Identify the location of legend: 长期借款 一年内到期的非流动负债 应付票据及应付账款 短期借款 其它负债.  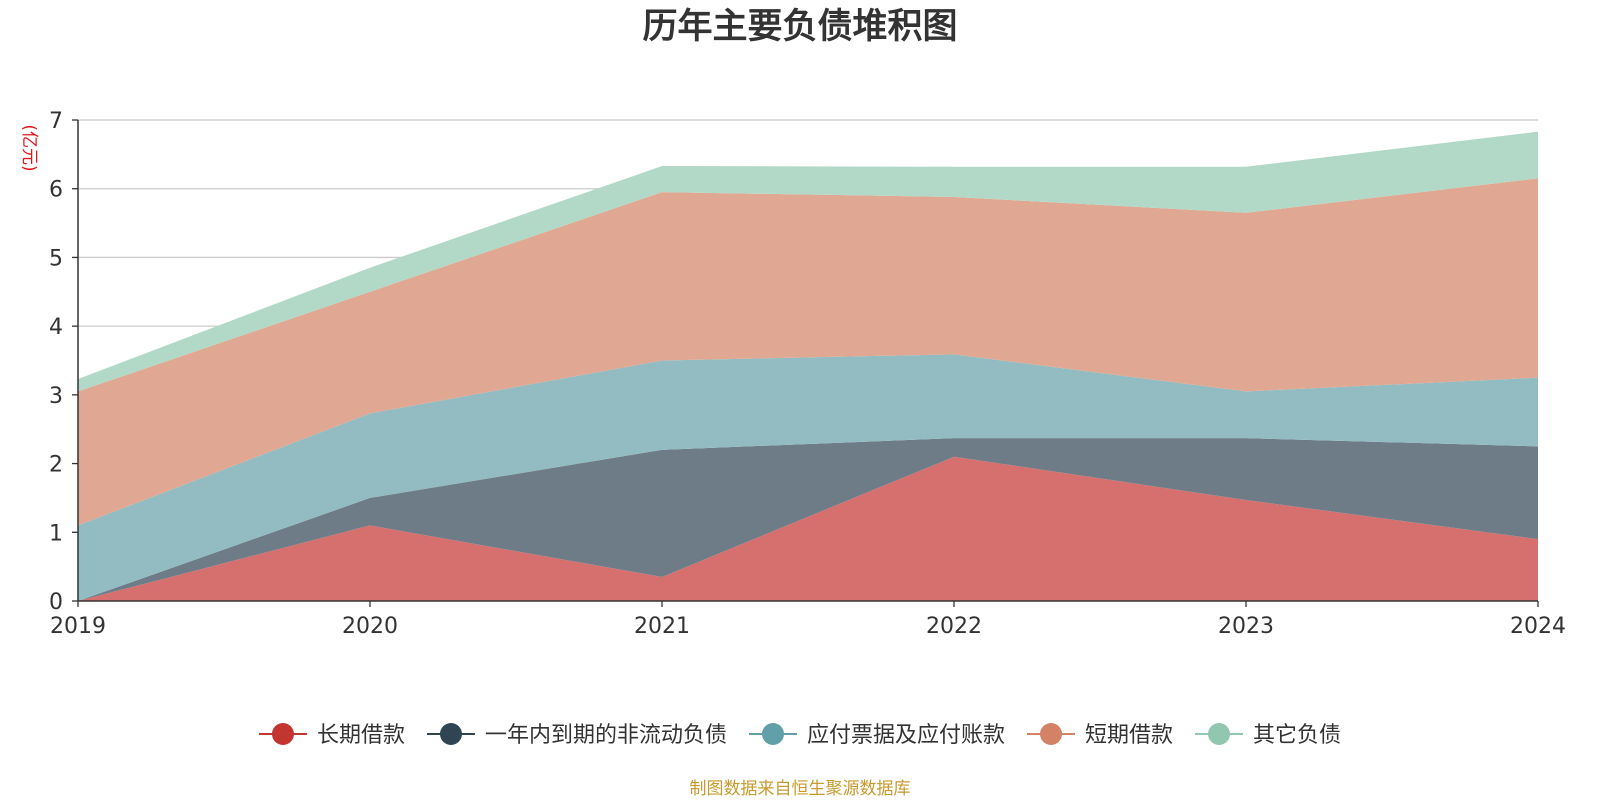
(799, 735).